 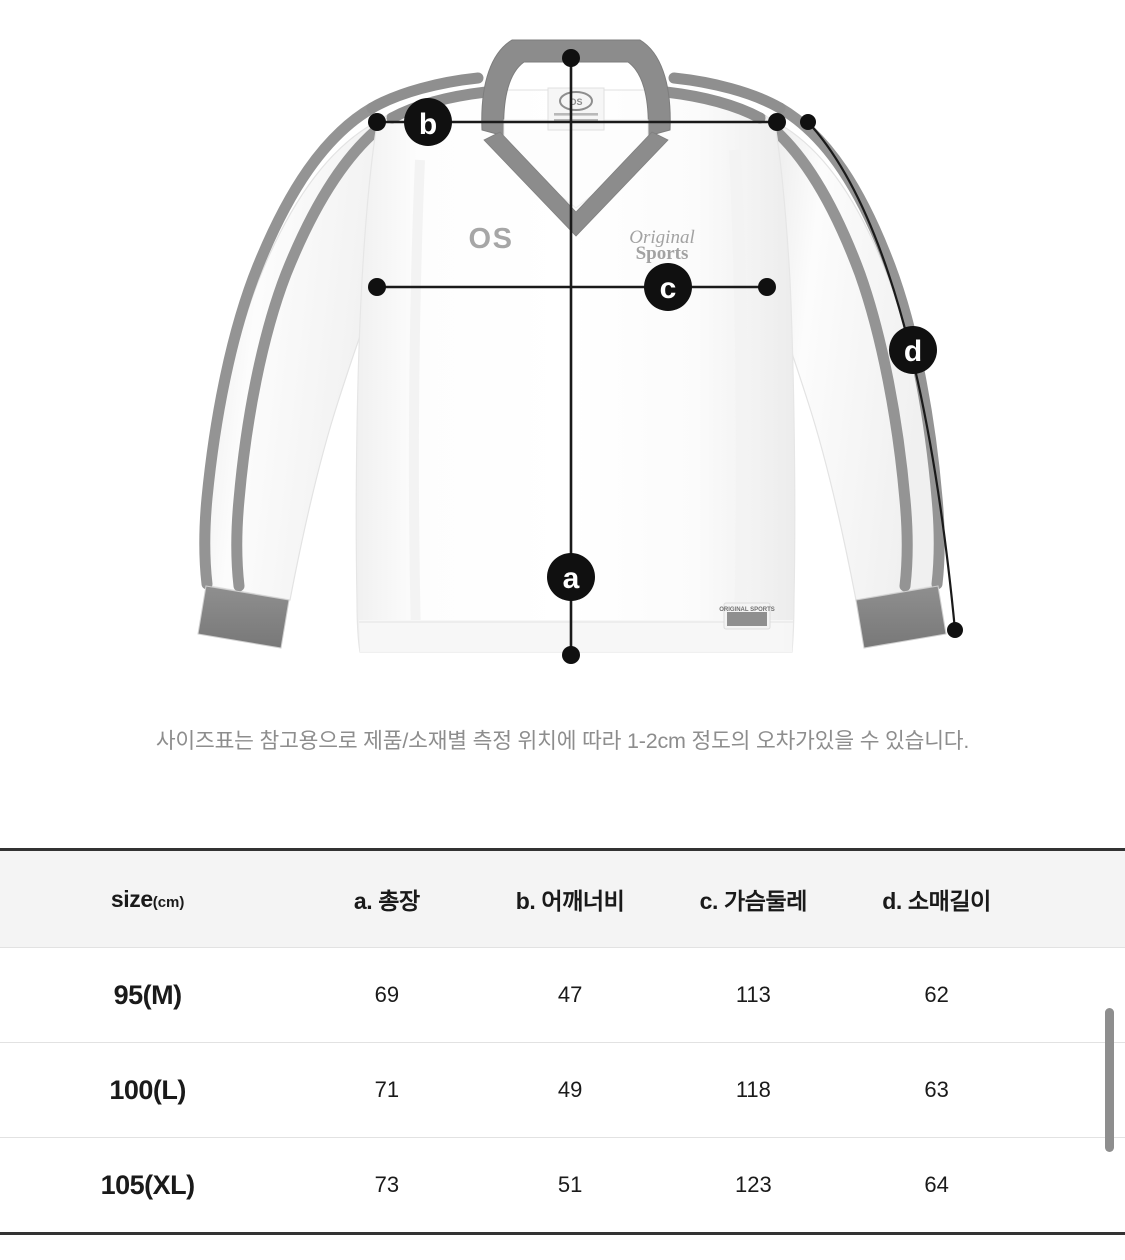 What do you see at coordinates (576, 120) in the screenshot?
I see `neck-label-line2` at bounding box center [576, 120].